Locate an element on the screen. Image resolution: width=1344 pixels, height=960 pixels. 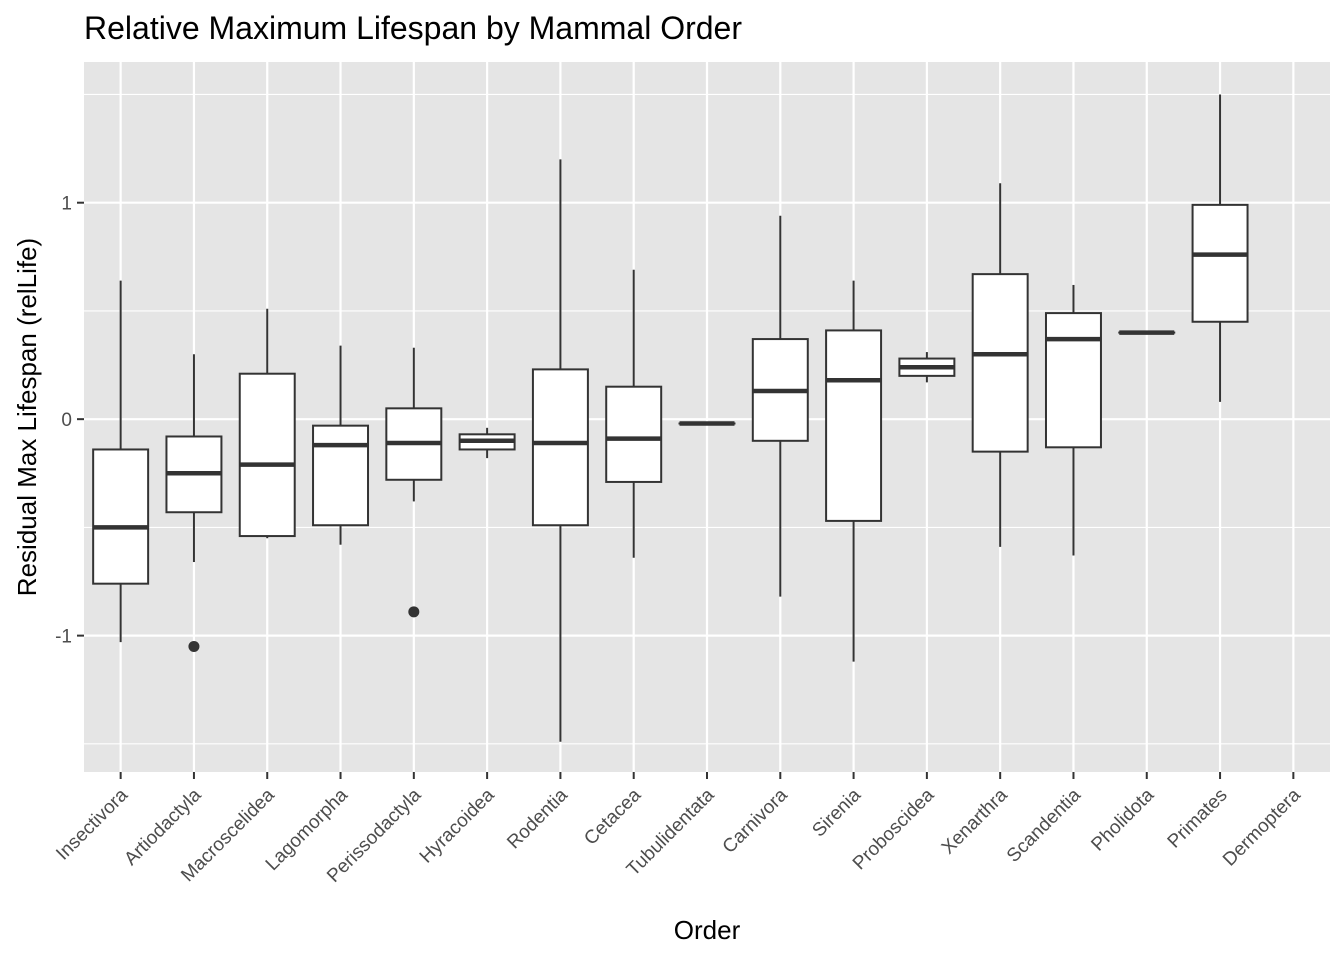
box-cetacea is located at coordinates (634, 413).